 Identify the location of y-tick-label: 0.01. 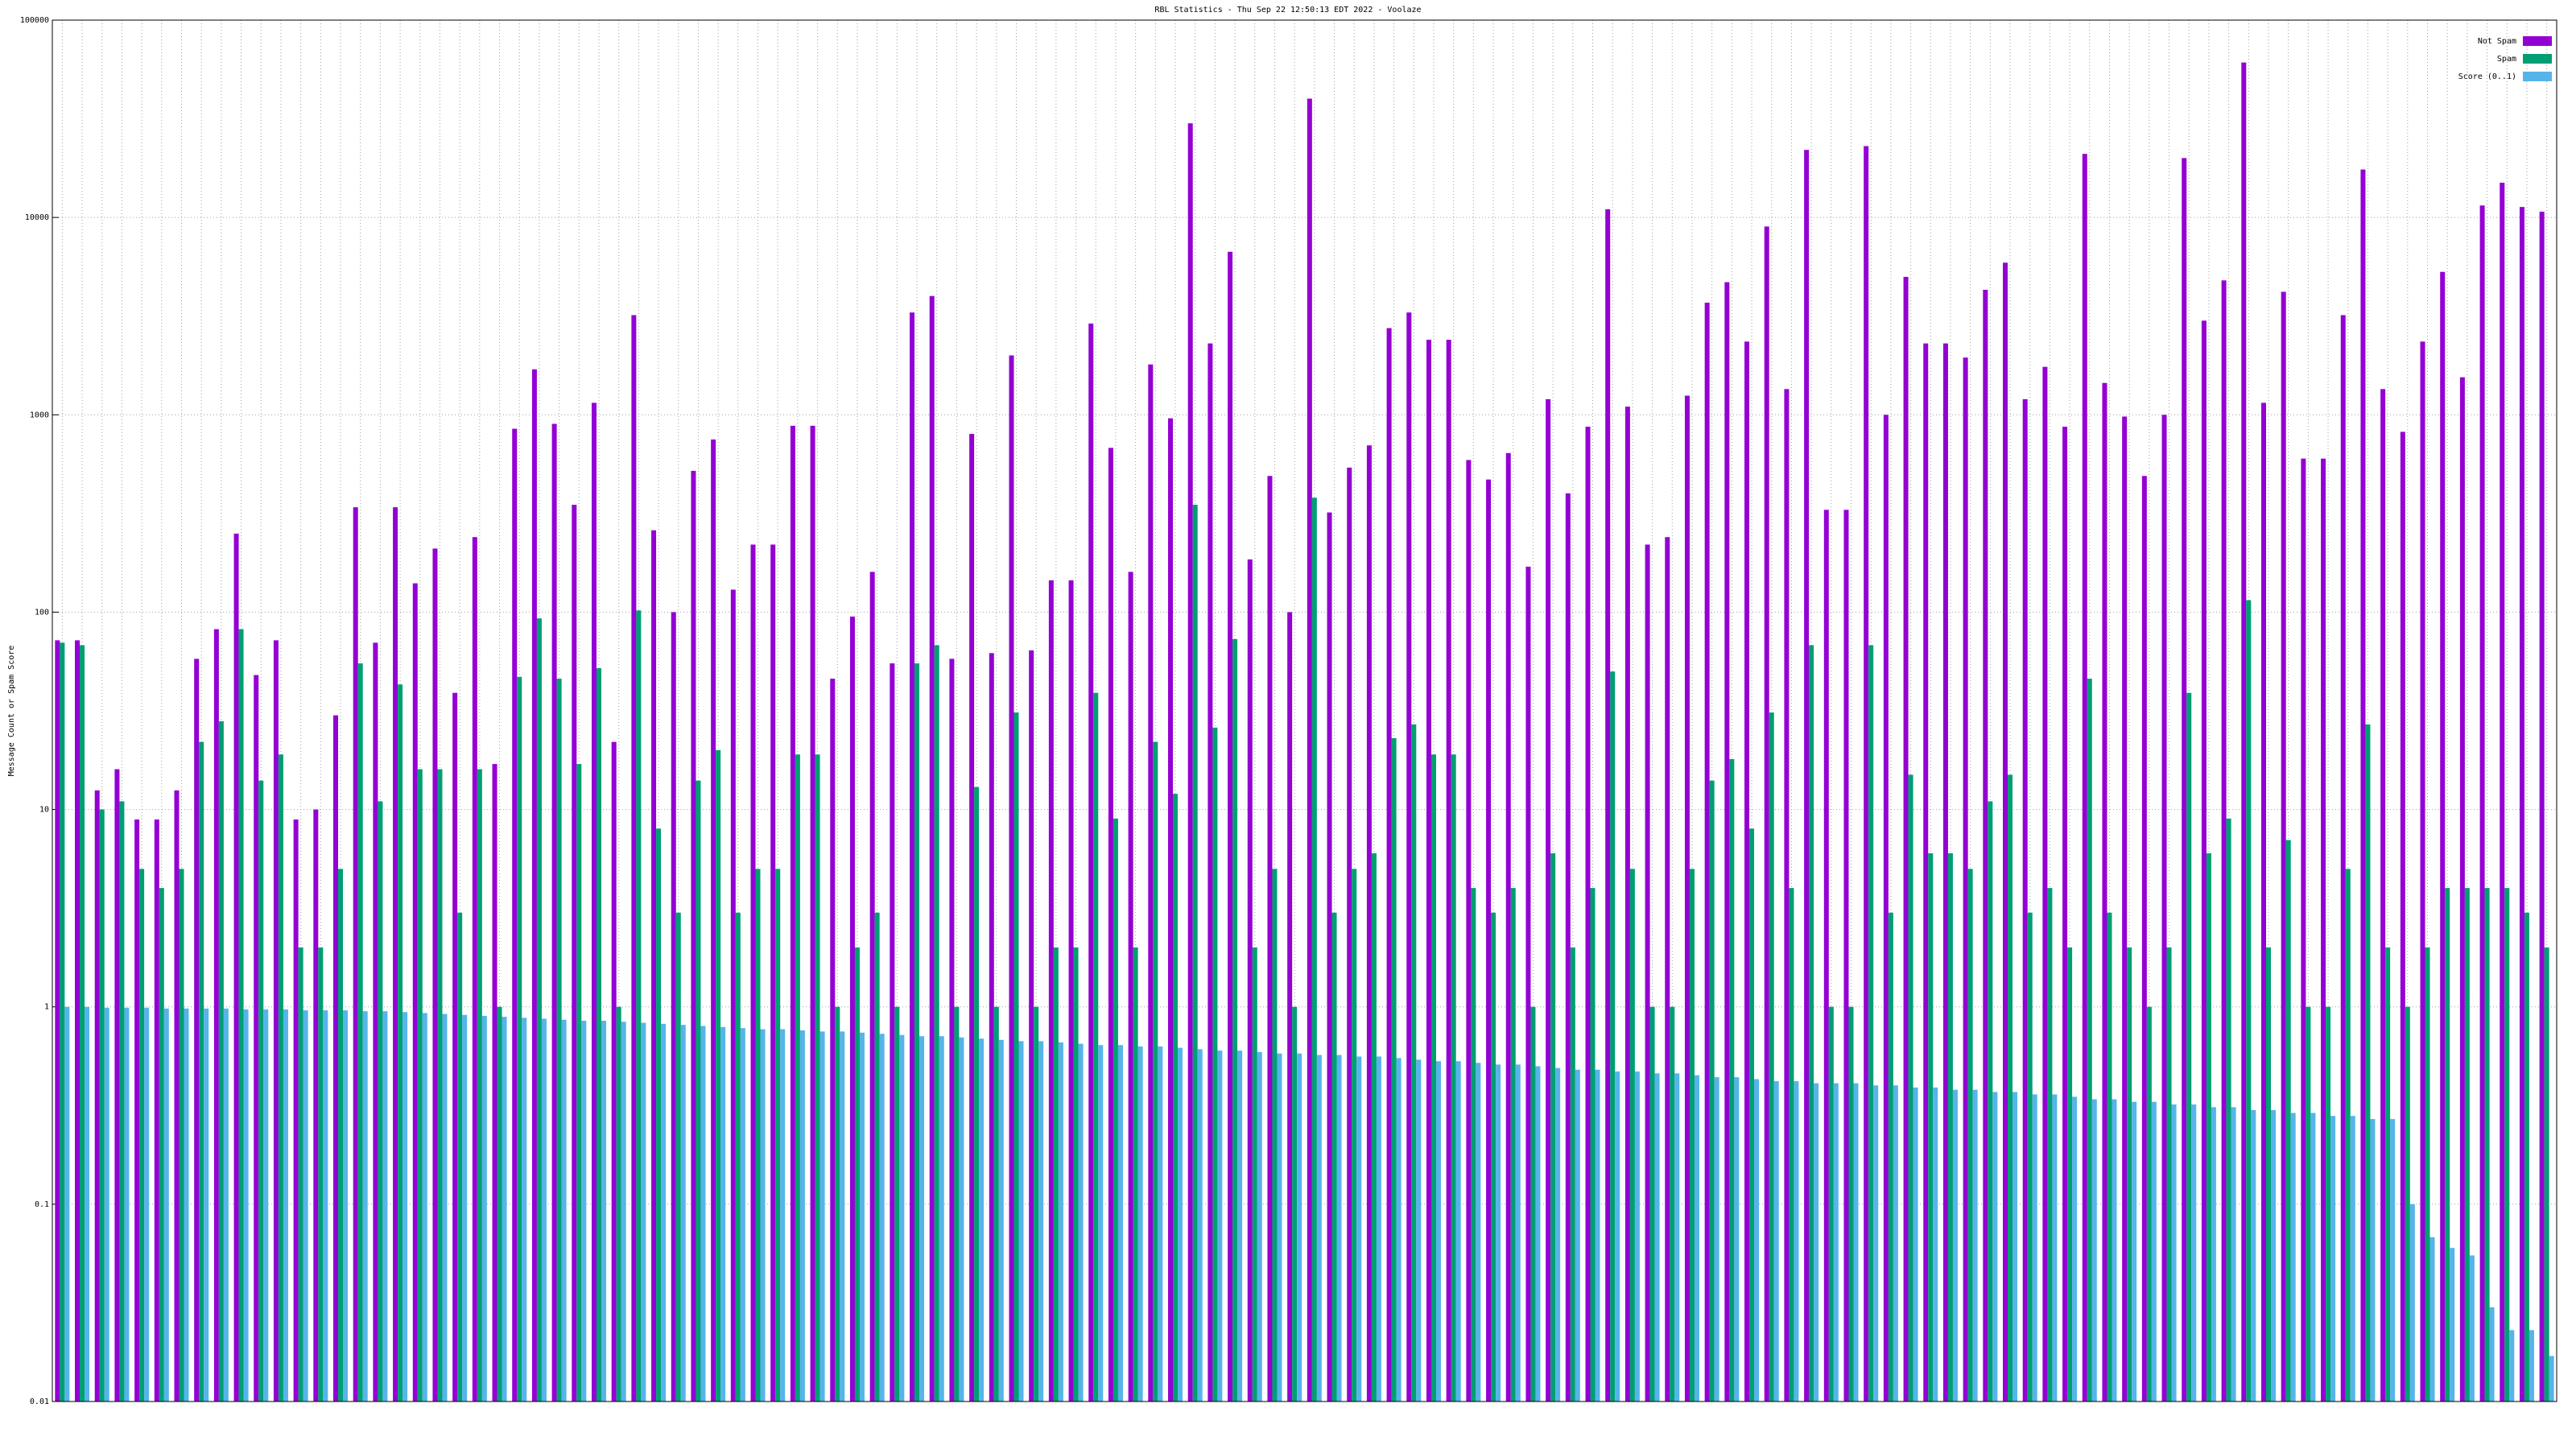
(39, 1401).